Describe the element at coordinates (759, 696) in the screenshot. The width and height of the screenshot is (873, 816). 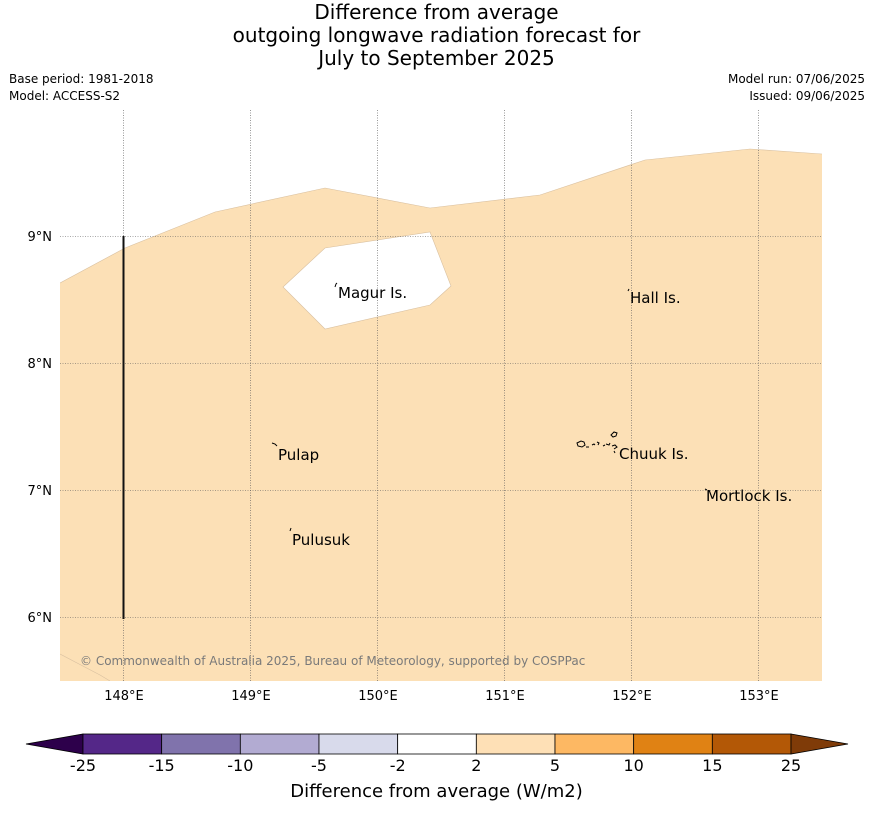
I see `lon-label-153e: 153°E` at that location.